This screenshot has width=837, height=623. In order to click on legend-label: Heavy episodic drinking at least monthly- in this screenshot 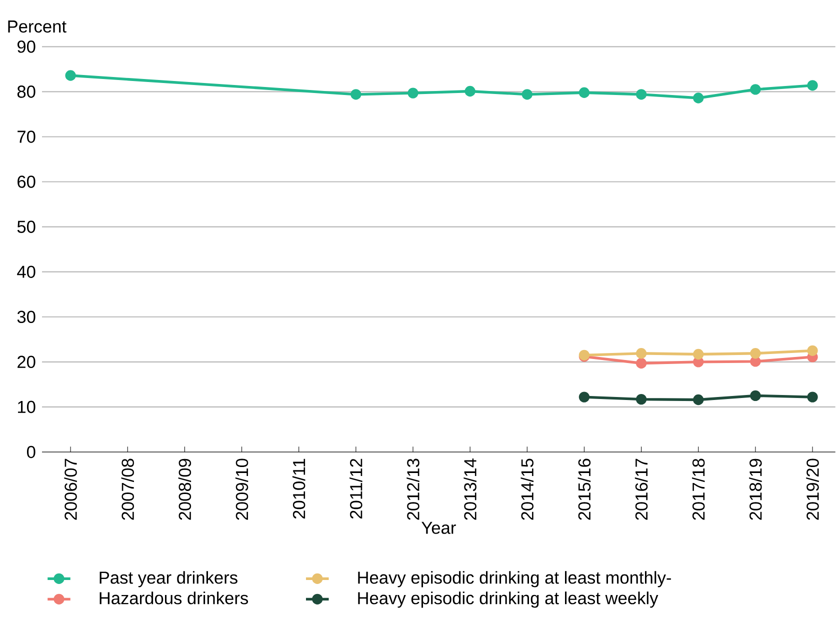, I will do `click(514, 579)`.